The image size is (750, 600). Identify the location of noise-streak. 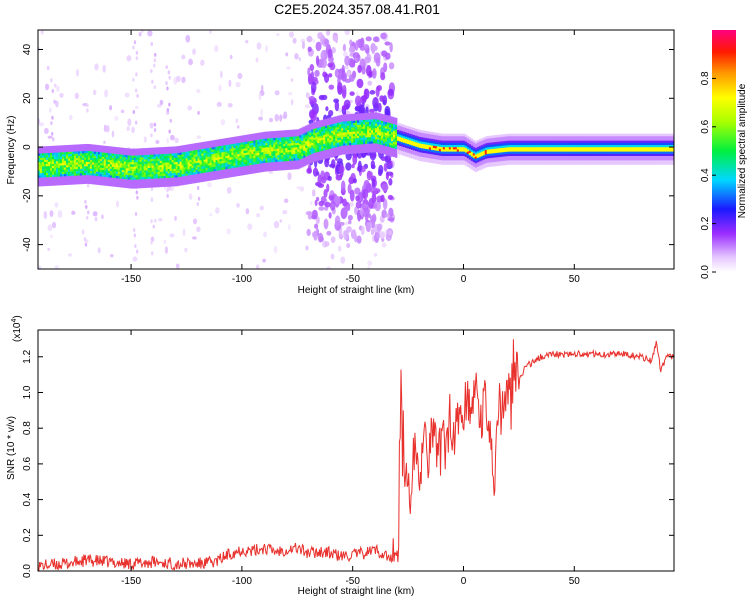
(169, 104).